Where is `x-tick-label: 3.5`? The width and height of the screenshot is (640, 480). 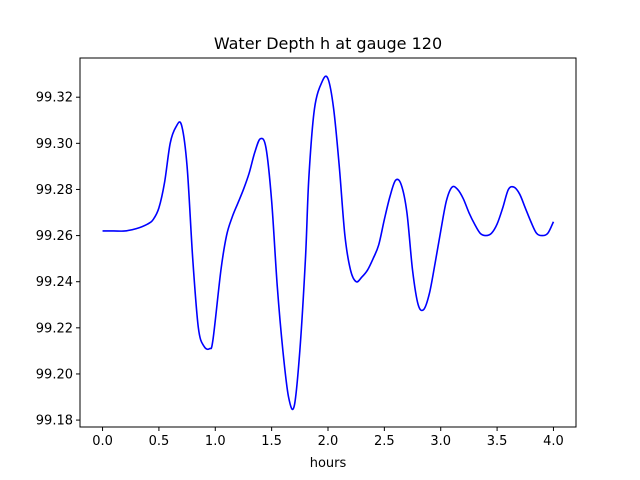 x-tick-label: 3.5 is located at coordinates (497, 441).